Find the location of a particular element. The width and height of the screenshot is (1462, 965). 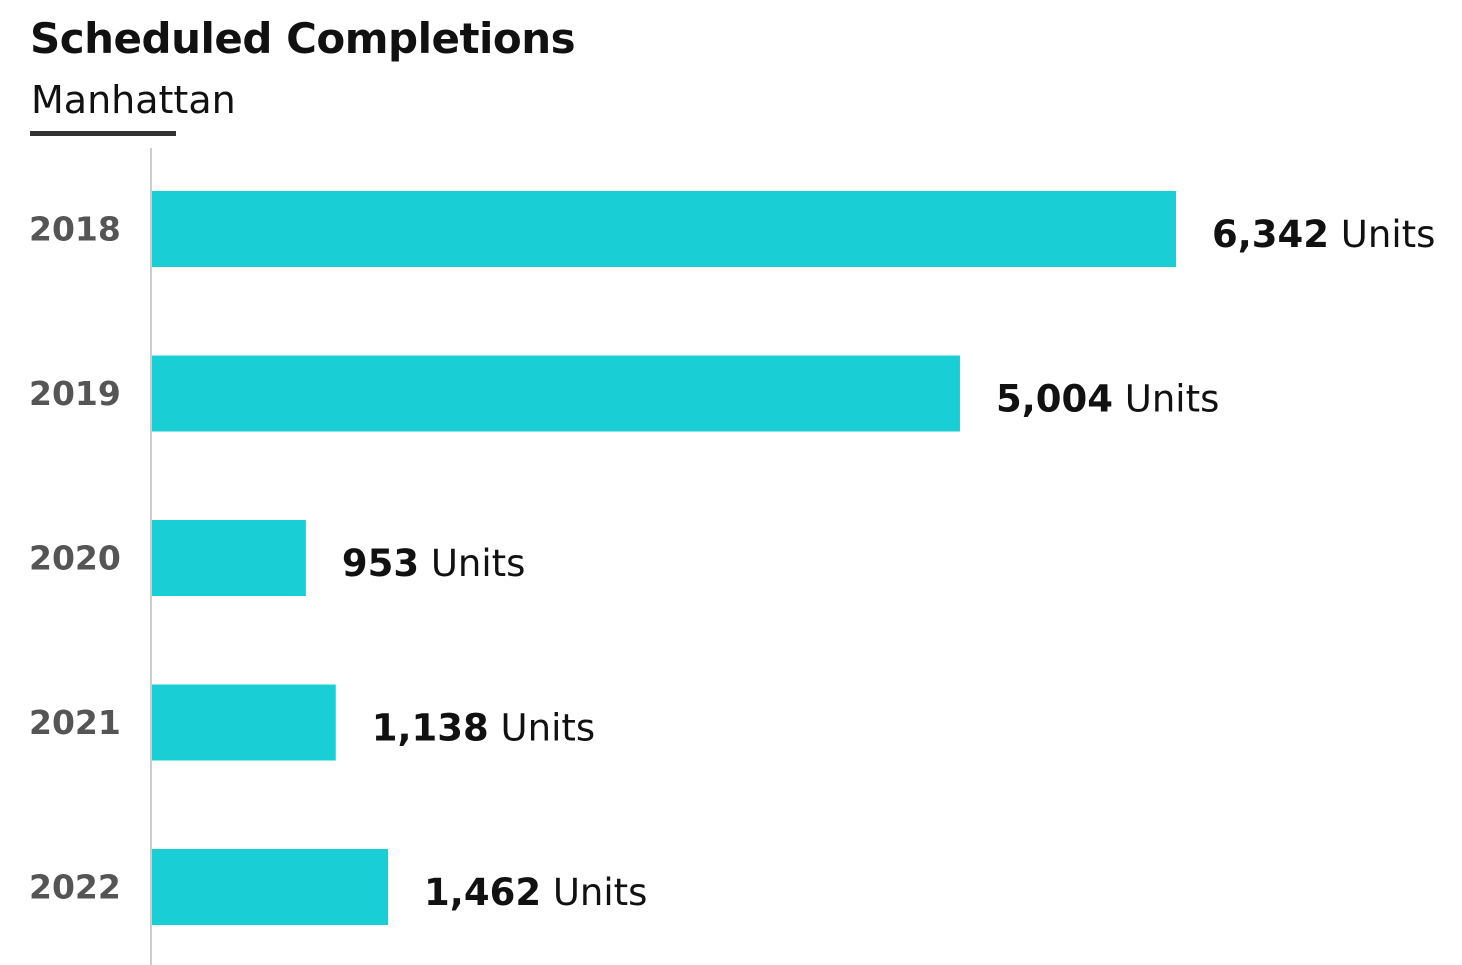

data-label-2019: 5,004 Units is located at coordinates (1107, 398).